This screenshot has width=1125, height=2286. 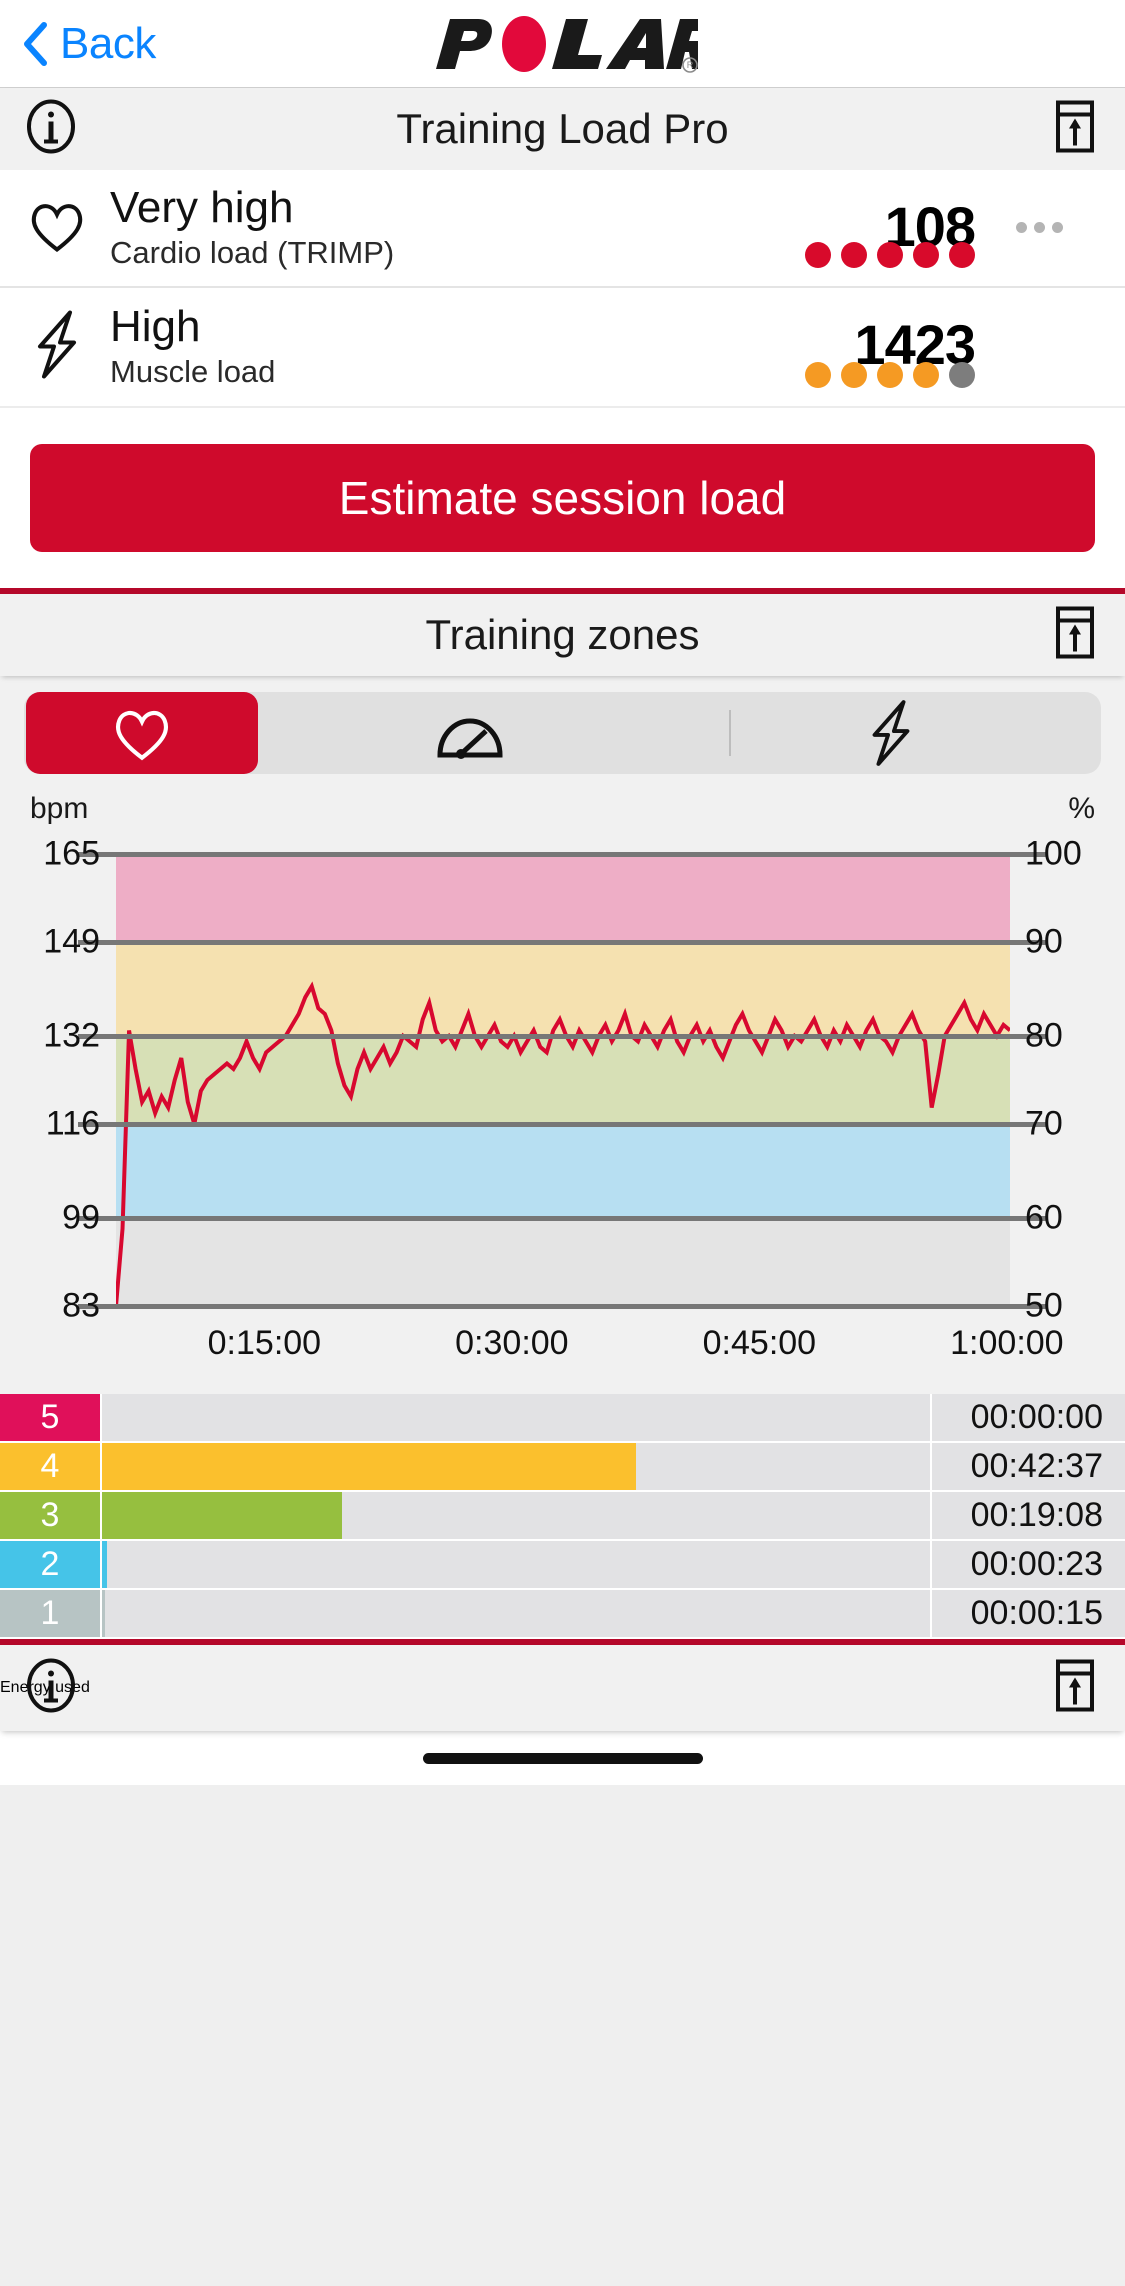 I want to click on cardio-load-label: Cardio load (TRIMP), so click(x=252, y=253).